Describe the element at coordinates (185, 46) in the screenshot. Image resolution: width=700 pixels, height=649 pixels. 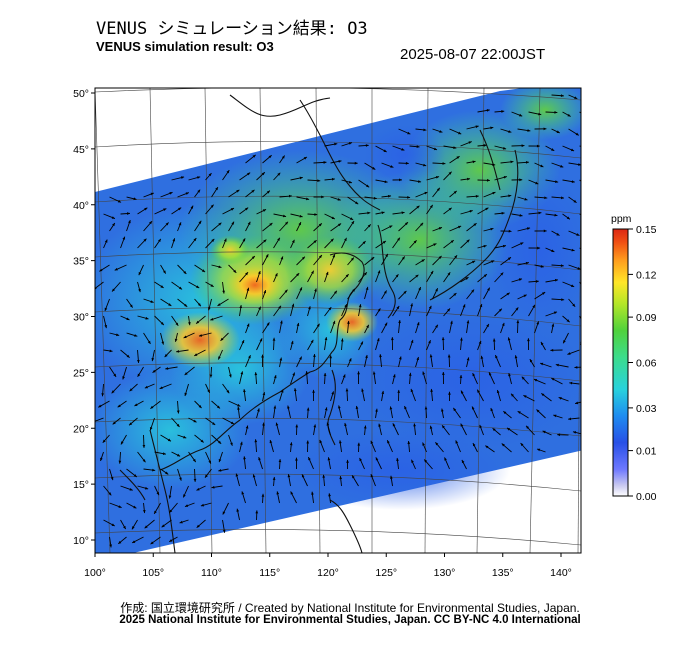
I see `title-en: VENUS simulation result: O3` at that location.